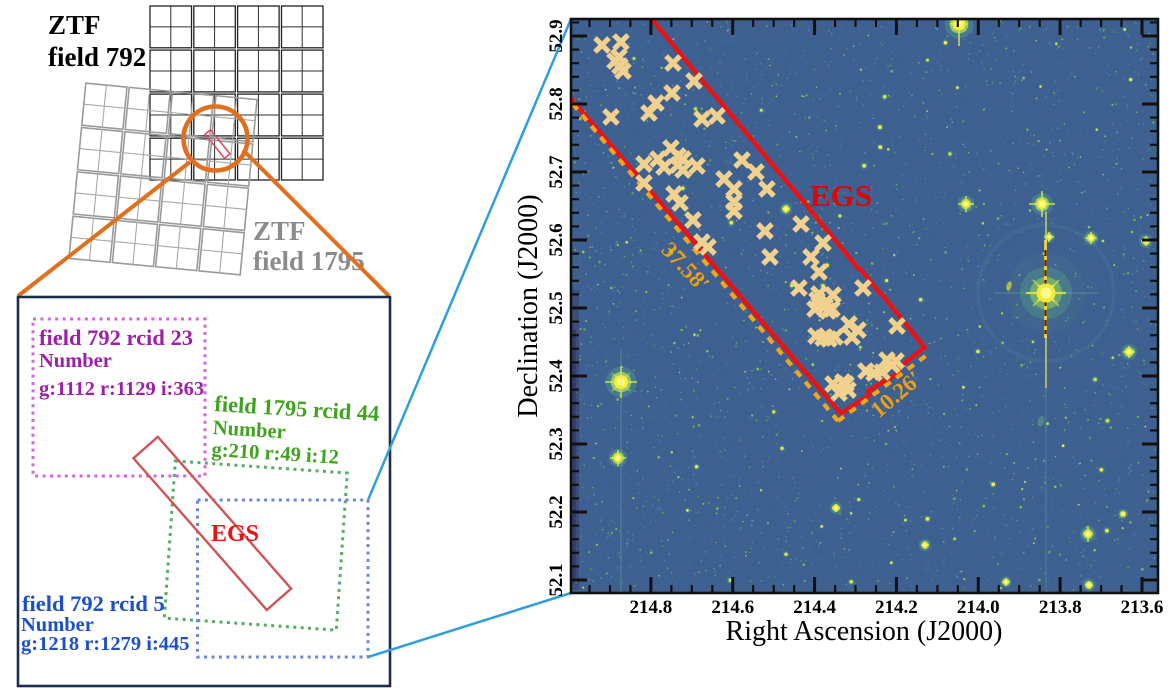  Describe the element at coordinates (528, 305) in the screenshot. I see `svg-text: Declination (J2000)` at that location.